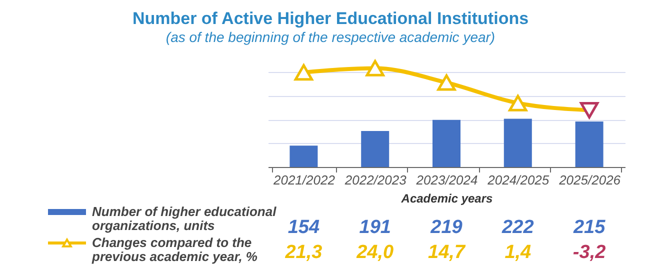 The width and height of the screenshot is (660, 274). I want to click on chart-subtitle: (as of the beginning of the respective academic year), so click(331, 37).